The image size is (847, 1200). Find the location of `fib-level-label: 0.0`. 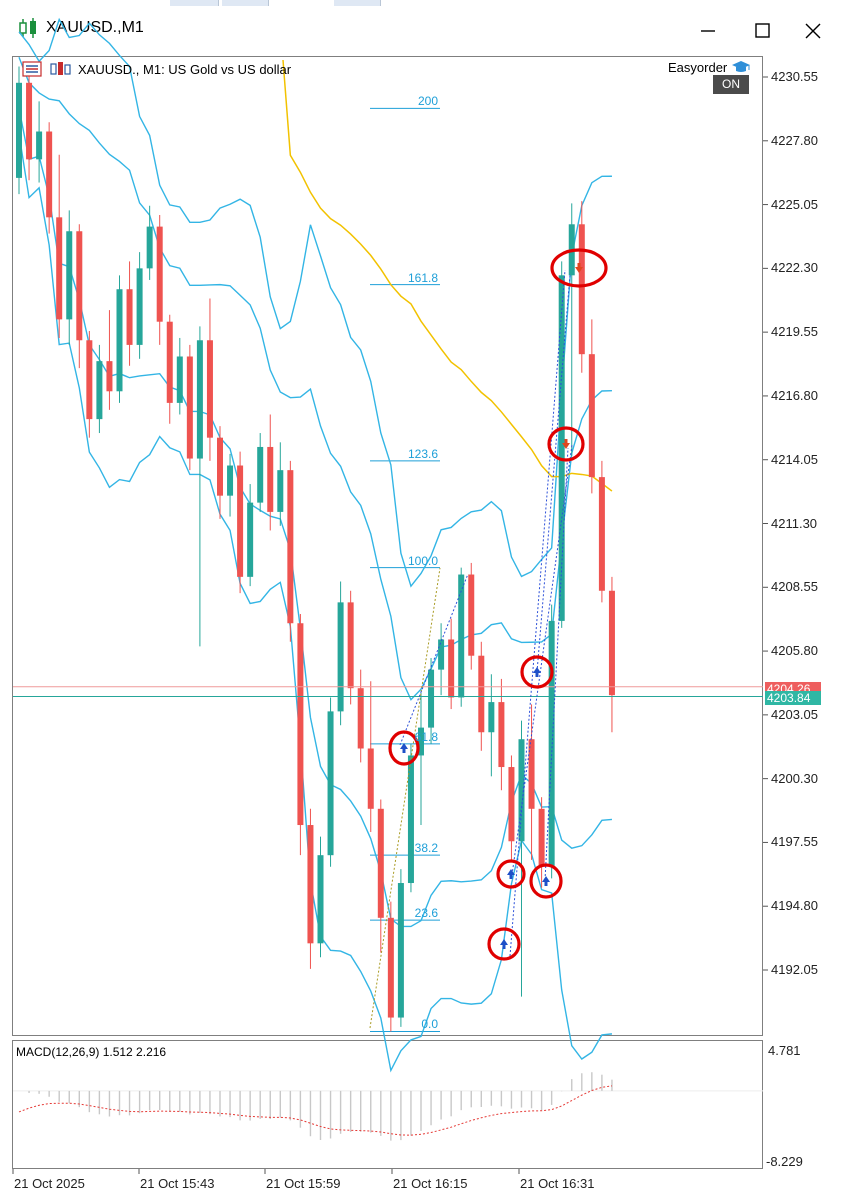

fib-level-label: 0.0 is located at coordinates (429, 1024).